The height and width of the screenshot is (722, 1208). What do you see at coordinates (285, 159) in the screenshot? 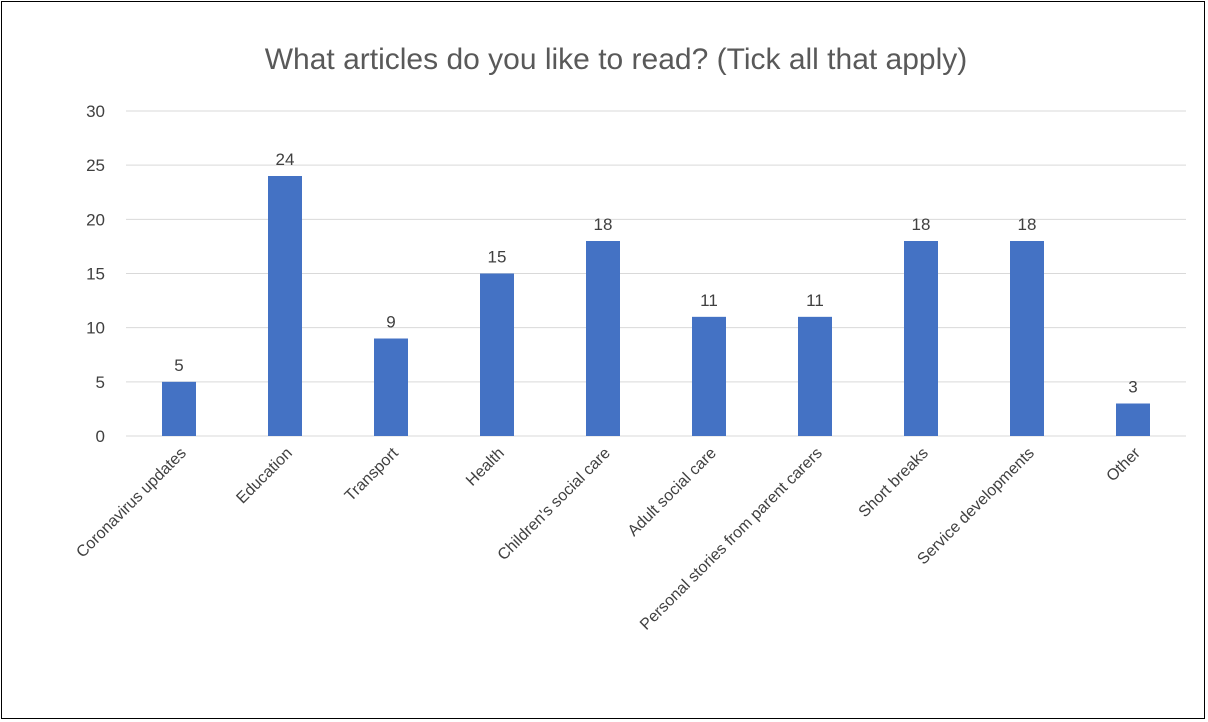
I see `data-label: 24` at bounding box center [285, 159].